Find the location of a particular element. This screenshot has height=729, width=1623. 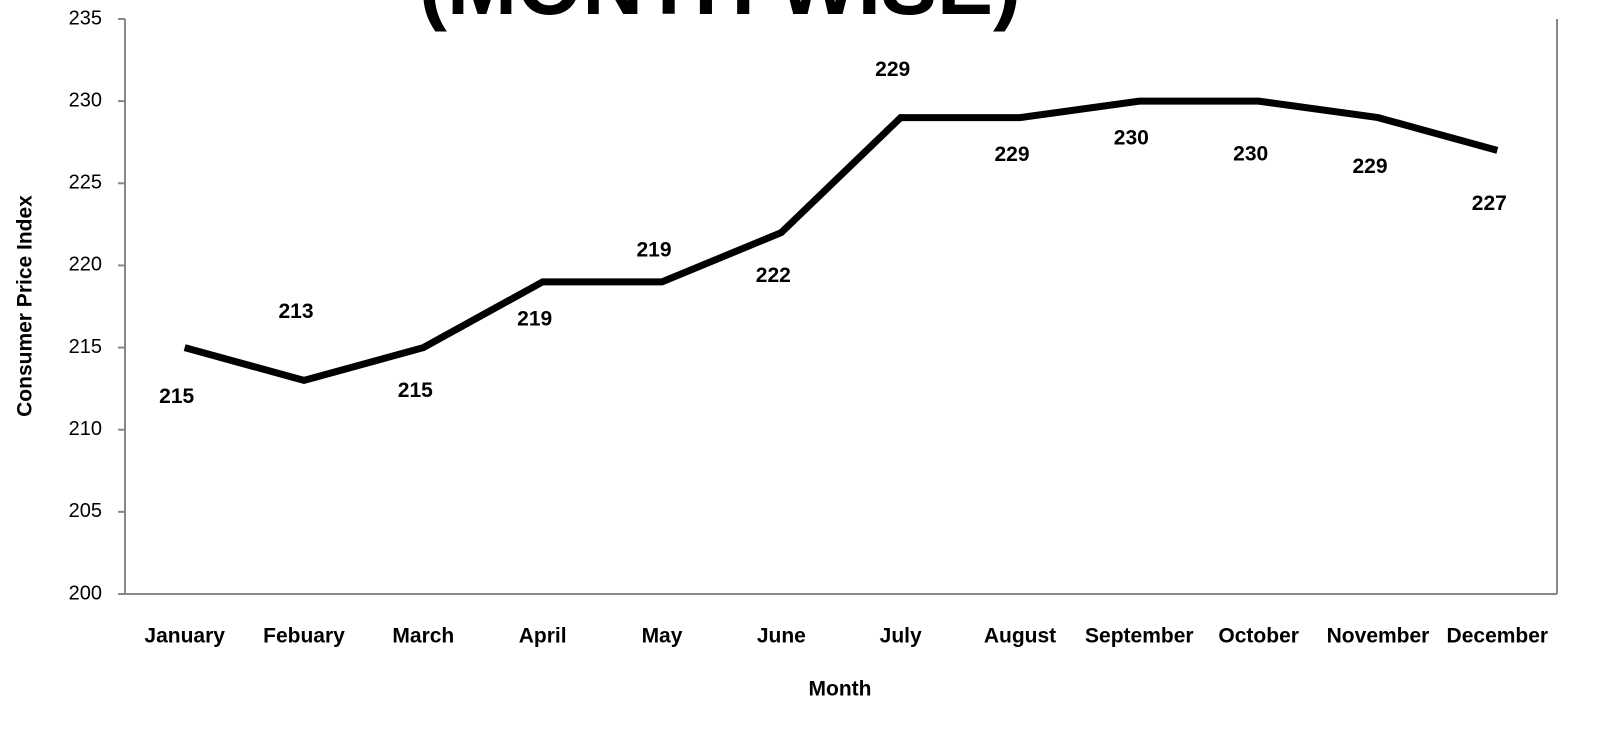

y-tick-label: 220 is located at coordinates (85, 265).